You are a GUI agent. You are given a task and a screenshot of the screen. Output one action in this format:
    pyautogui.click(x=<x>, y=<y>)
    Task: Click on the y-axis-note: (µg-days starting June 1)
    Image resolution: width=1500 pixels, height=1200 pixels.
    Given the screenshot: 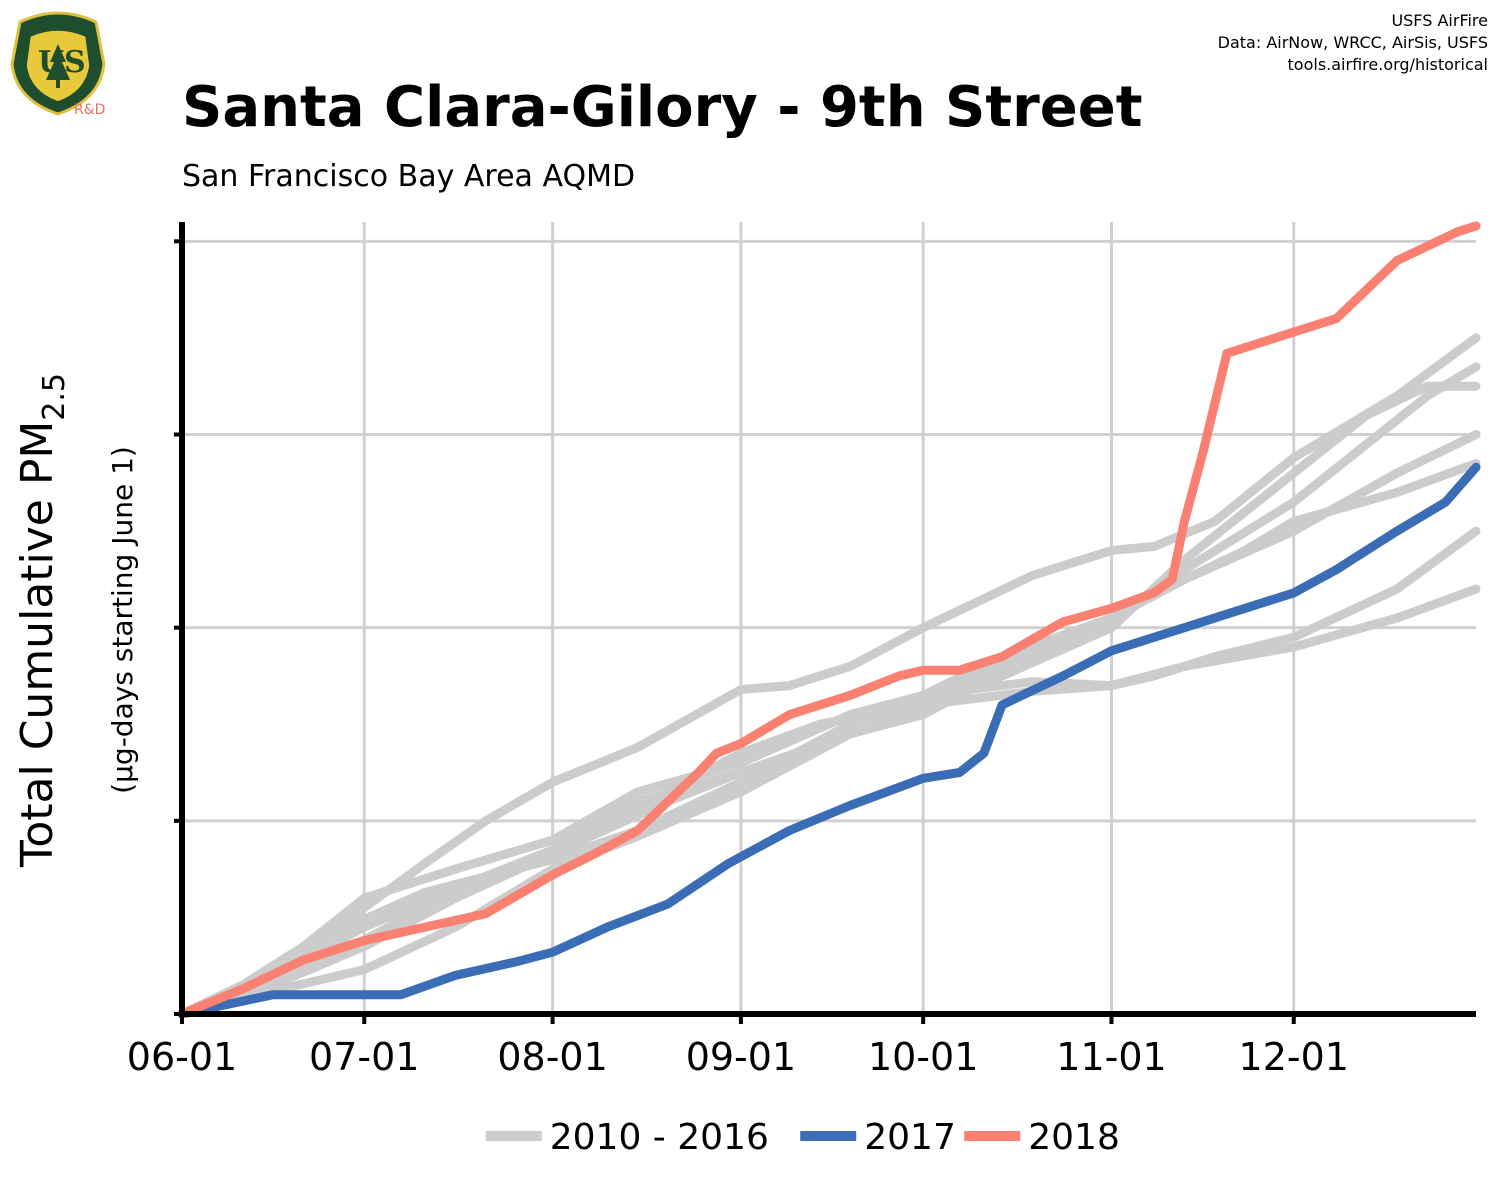 What is the action you would take?
    pyautogui.click(x=122, y=620)
    